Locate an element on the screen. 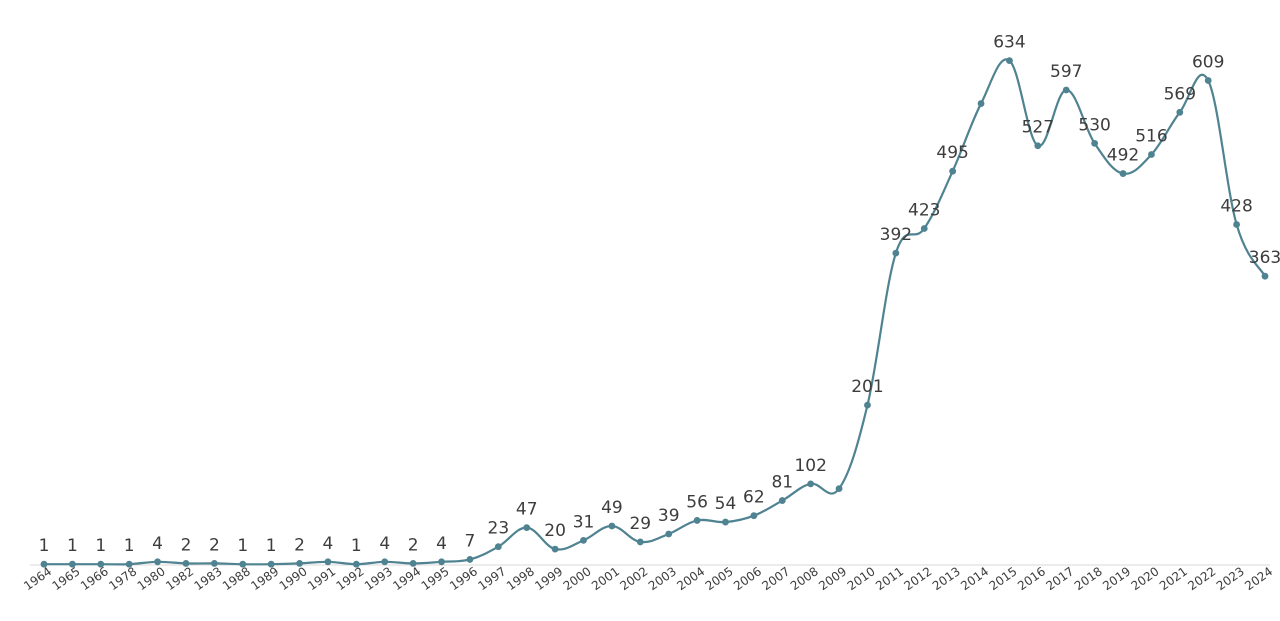  x-tick-2024: 2024 is located at coordinates (1258, 578).